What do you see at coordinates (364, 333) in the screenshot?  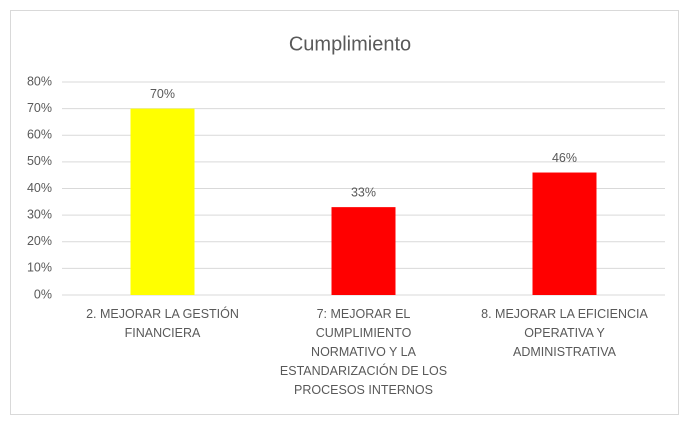 I see `x-tick-label-line: CUMPLIMIENTO` at bounding box center [364, 333].